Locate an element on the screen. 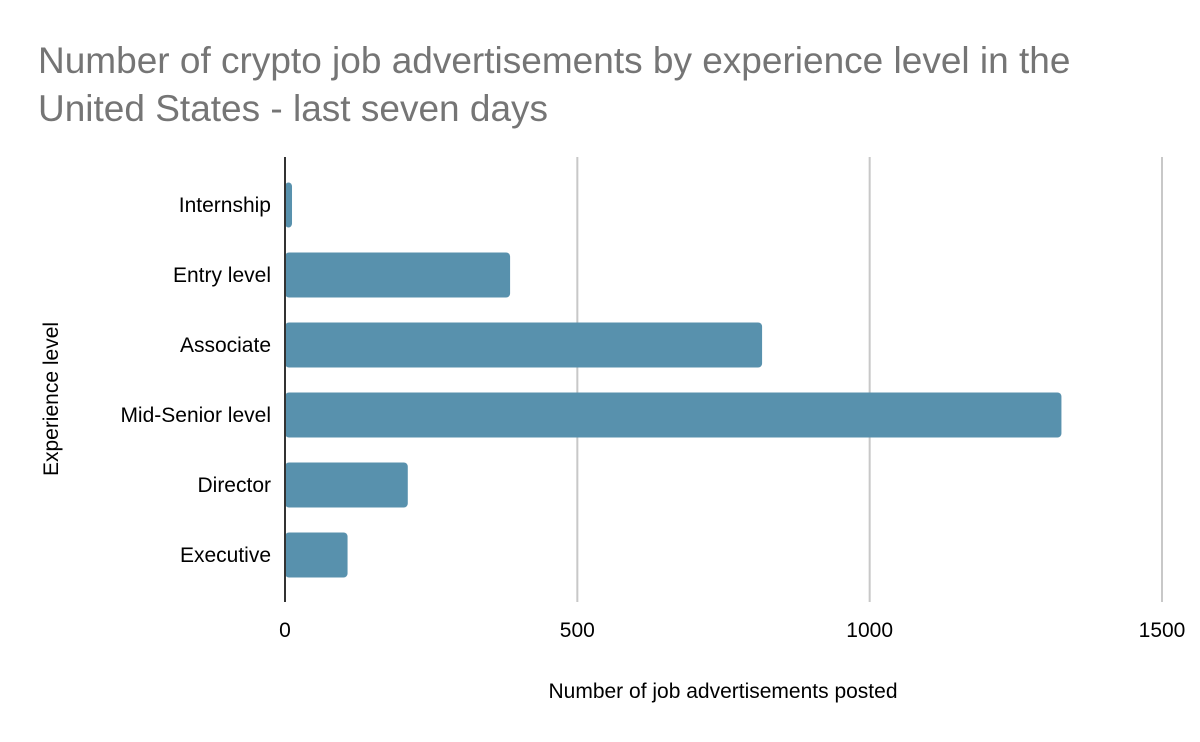 Image resolution: width=1200 pixels, height=742 pixels. x-tick-label: 1500 is located at coordinates (1162, 630).